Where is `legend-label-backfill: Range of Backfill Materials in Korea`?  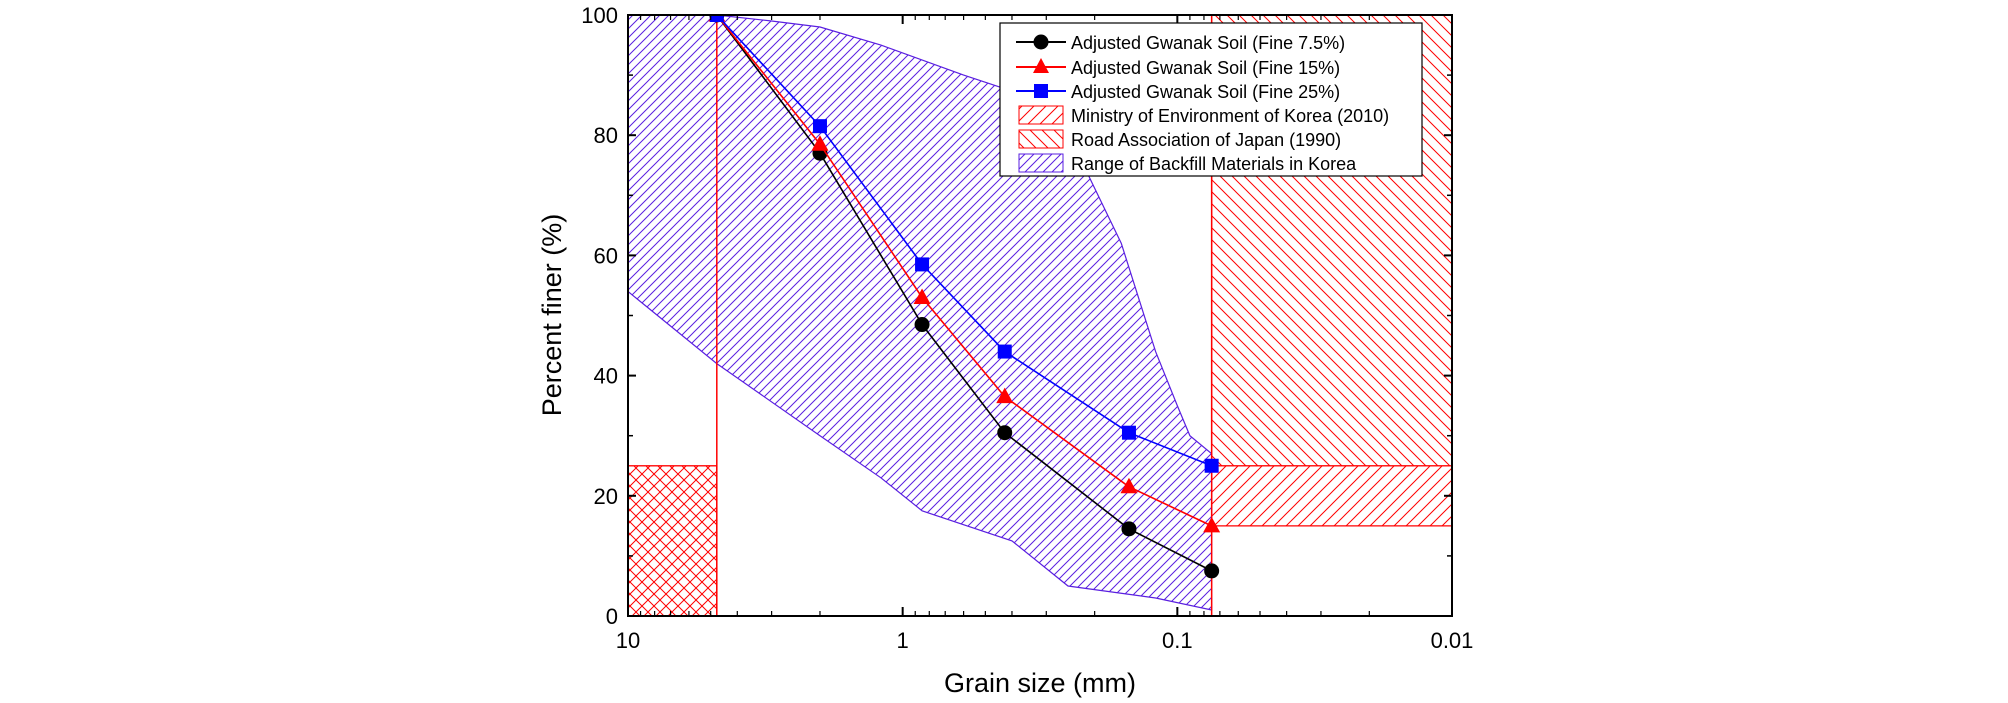 legend-label-backfill: Range of Backfill Materials in Korea is located at coordinates (1214, 164).